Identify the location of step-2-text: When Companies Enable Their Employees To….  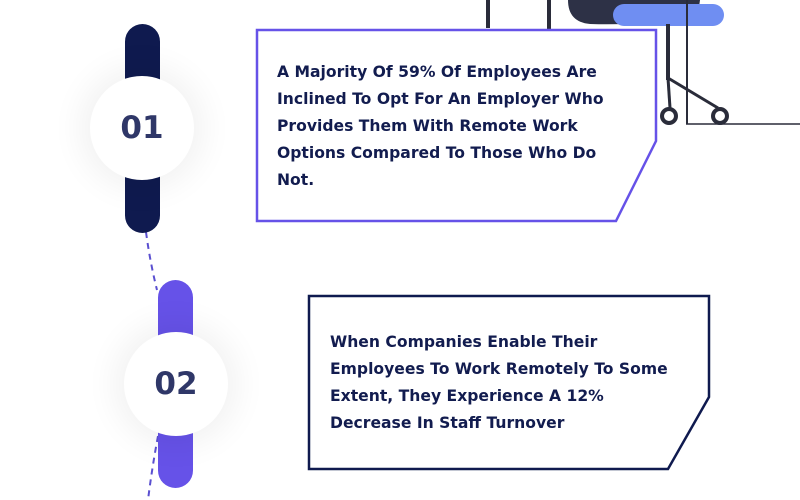
(499, 382).